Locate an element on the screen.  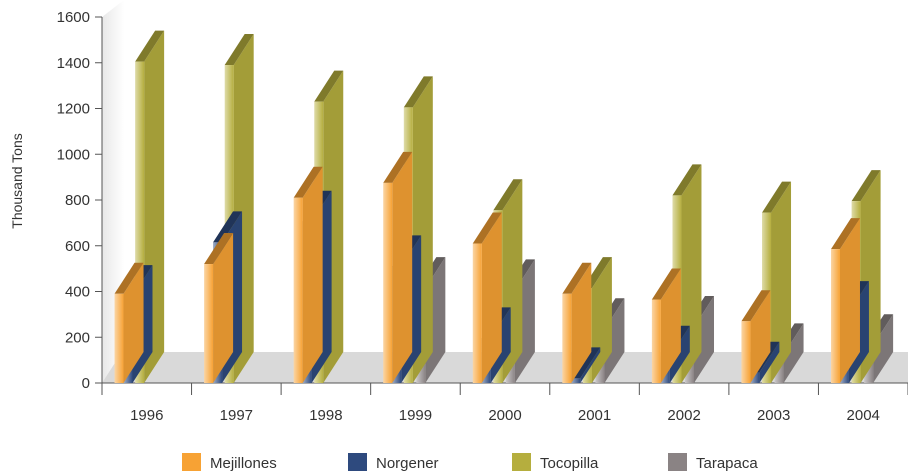
y-tick-label: 1600 is located at coordinates (73, 17).